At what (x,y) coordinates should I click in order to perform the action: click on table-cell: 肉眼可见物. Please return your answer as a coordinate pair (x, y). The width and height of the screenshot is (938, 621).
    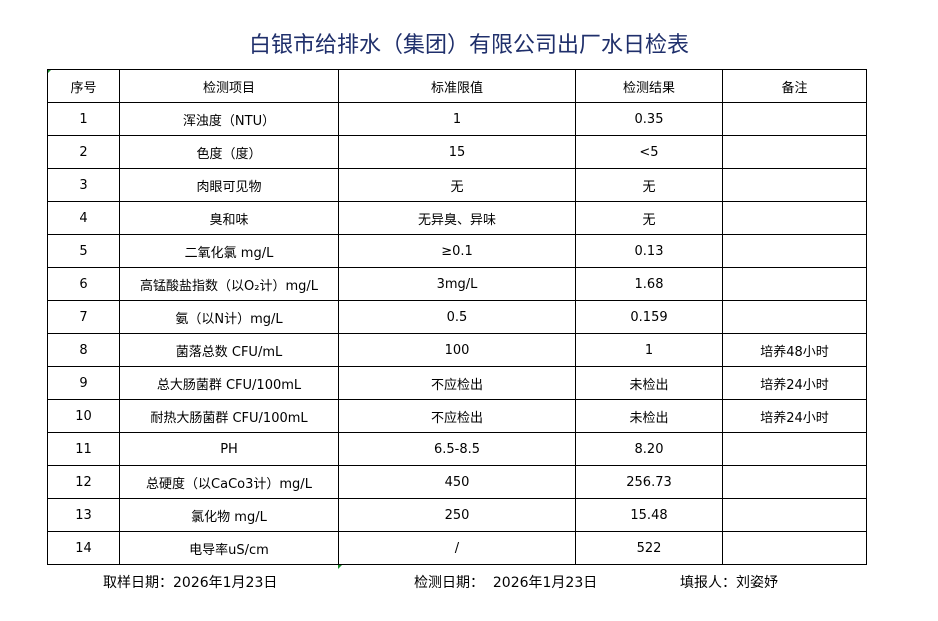
    Looking at the image, I should click on (229, 185).